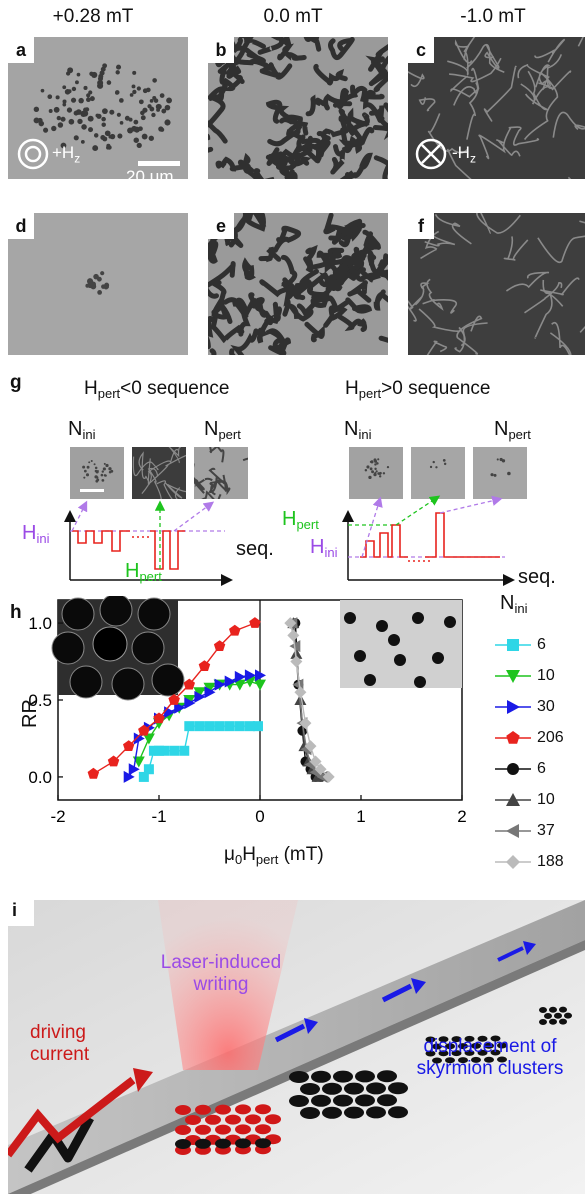 The image size is (585, 1194). What do you see at coordinates (16, 612) in the screenshot?
I see `panel-letter-h: h` at bounding box center [16, 612].